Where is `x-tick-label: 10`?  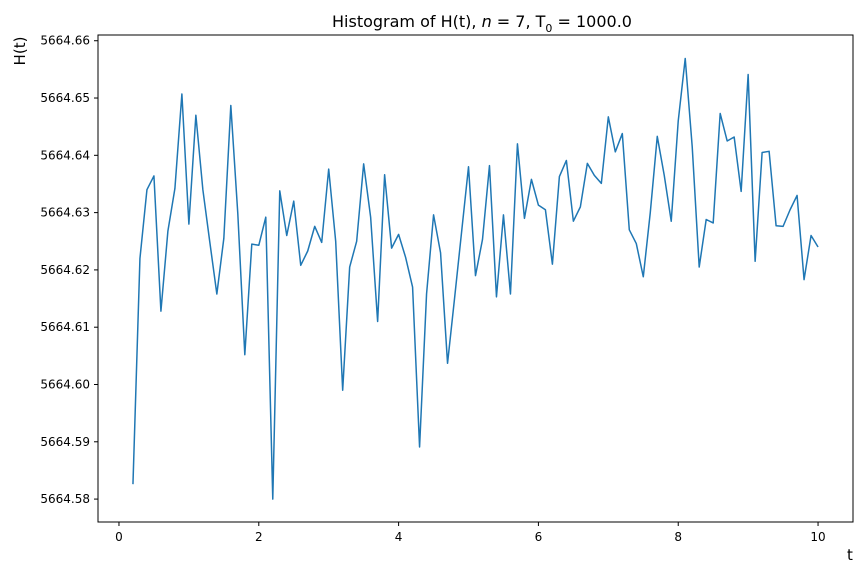
x-tick-label: 10 is located at coordinates (817, 537).